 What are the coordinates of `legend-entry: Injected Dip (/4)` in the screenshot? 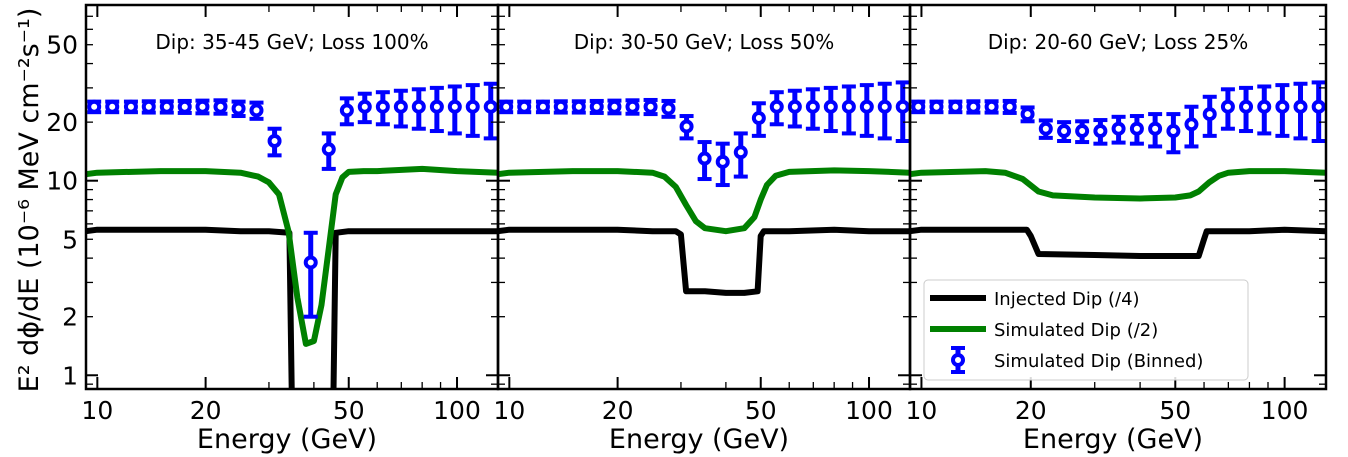 It's located at (1035, 299).